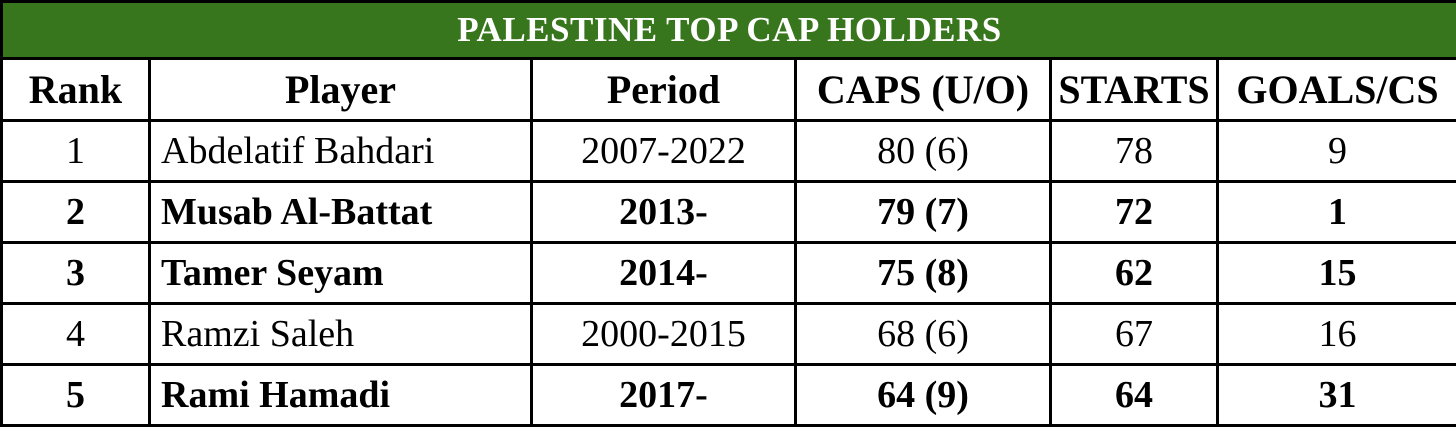  What do you see at coordinates (923, 334) in the screenshot?
I see `cell-caps: 68 (6)` at bounding box center [923, 334].